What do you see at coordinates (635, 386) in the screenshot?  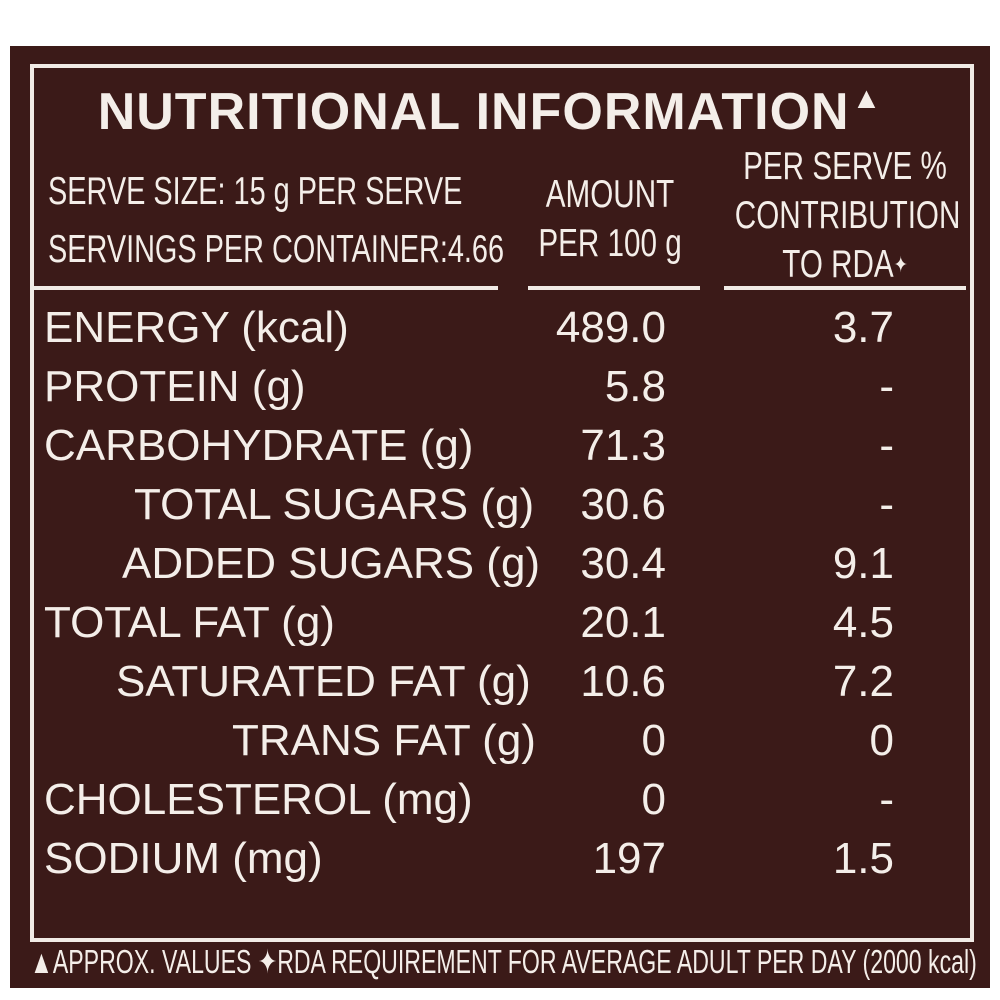 I see `amount-per-100g: 5.8` at bounding box center [635, 386].